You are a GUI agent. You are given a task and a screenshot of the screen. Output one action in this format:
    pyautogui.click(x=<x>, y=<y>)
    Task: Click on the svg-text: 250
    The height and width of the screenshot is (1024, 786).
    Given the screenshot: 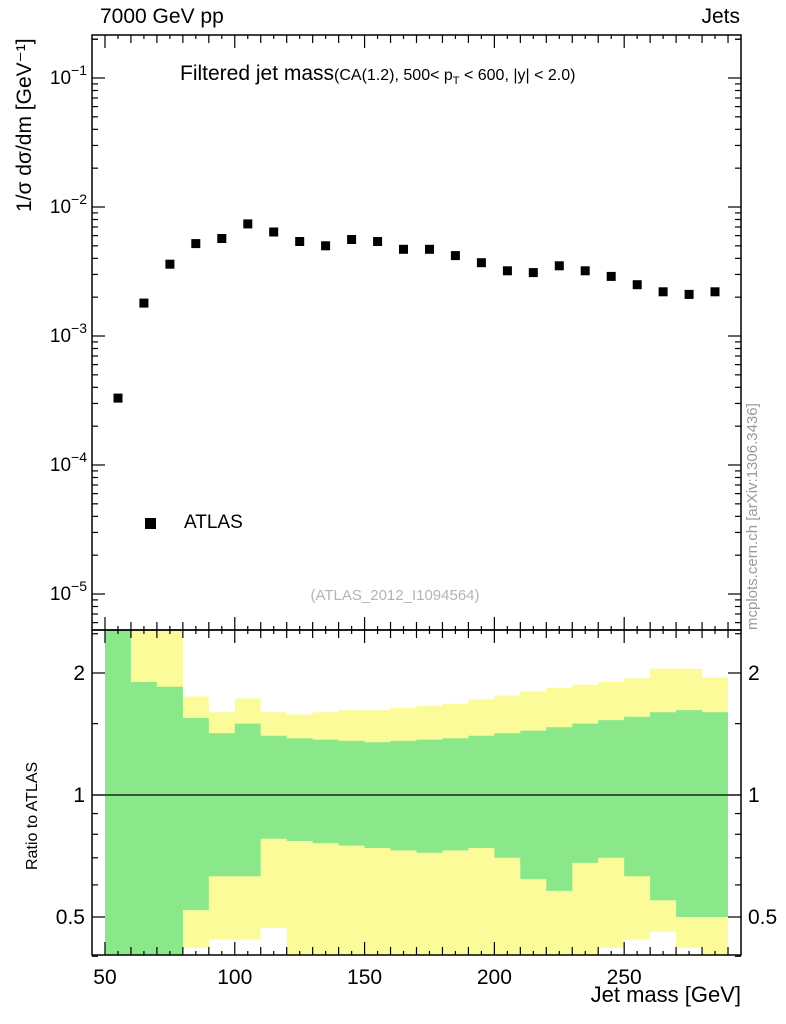 What is the action you would take?
    pyautogui.click(x=624, y=977)
    